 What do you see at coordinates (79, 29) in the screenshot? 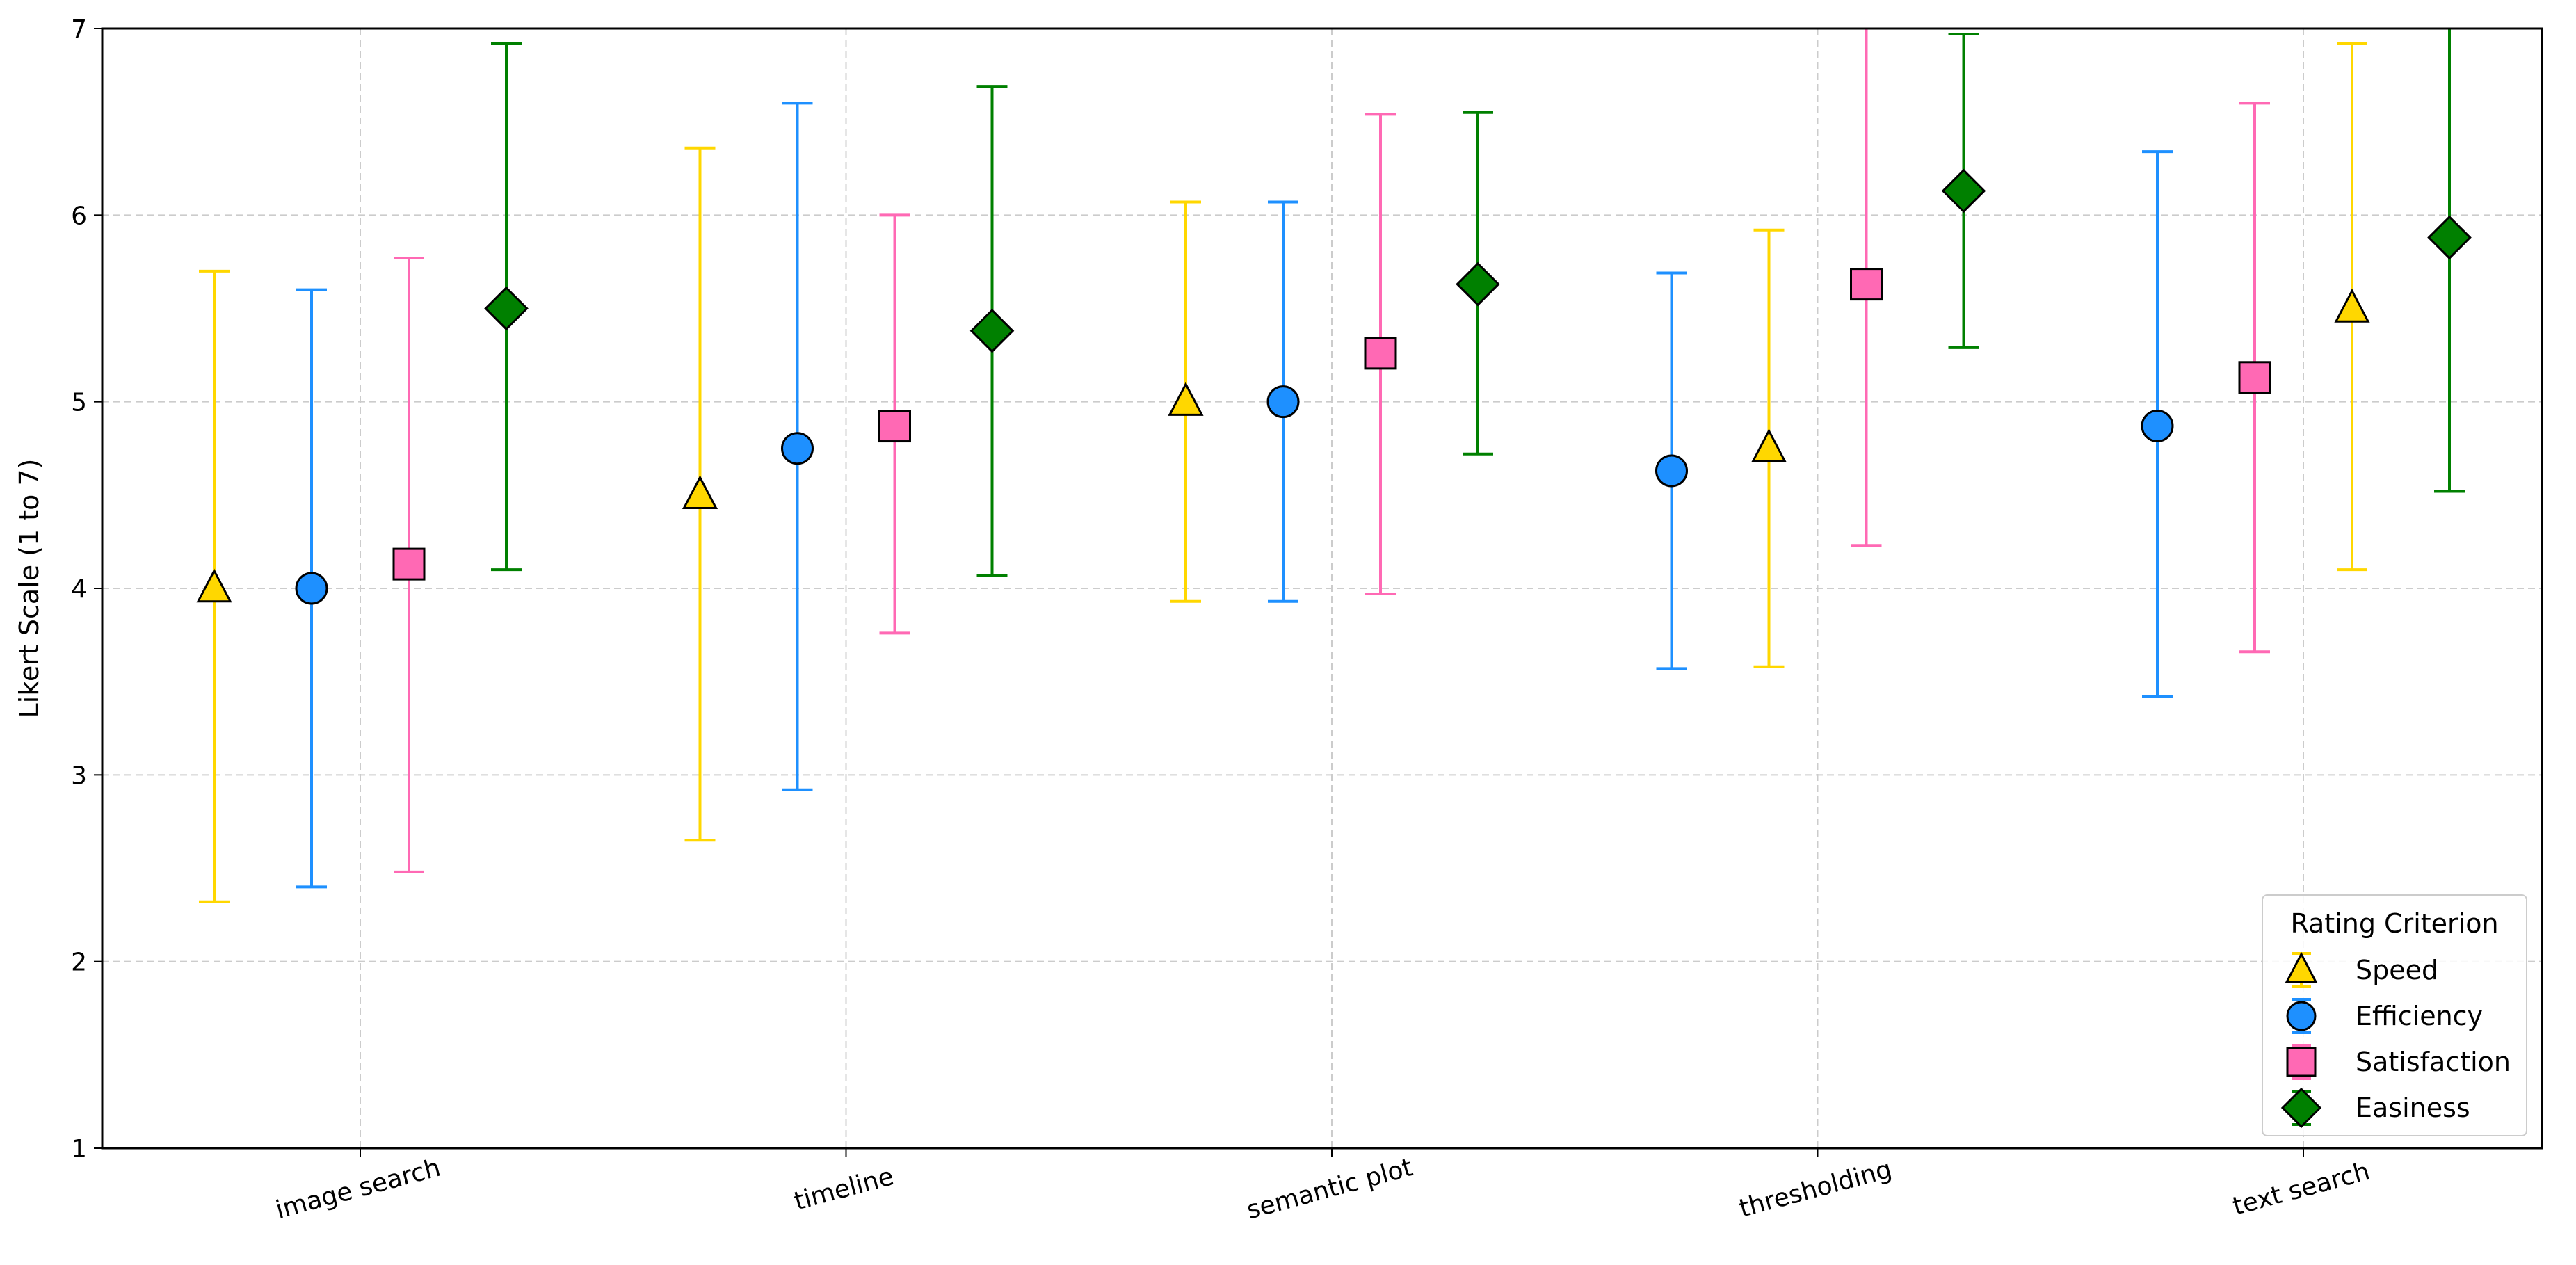
I see `y-tick-label: 7` at bounding box center [79, 29].